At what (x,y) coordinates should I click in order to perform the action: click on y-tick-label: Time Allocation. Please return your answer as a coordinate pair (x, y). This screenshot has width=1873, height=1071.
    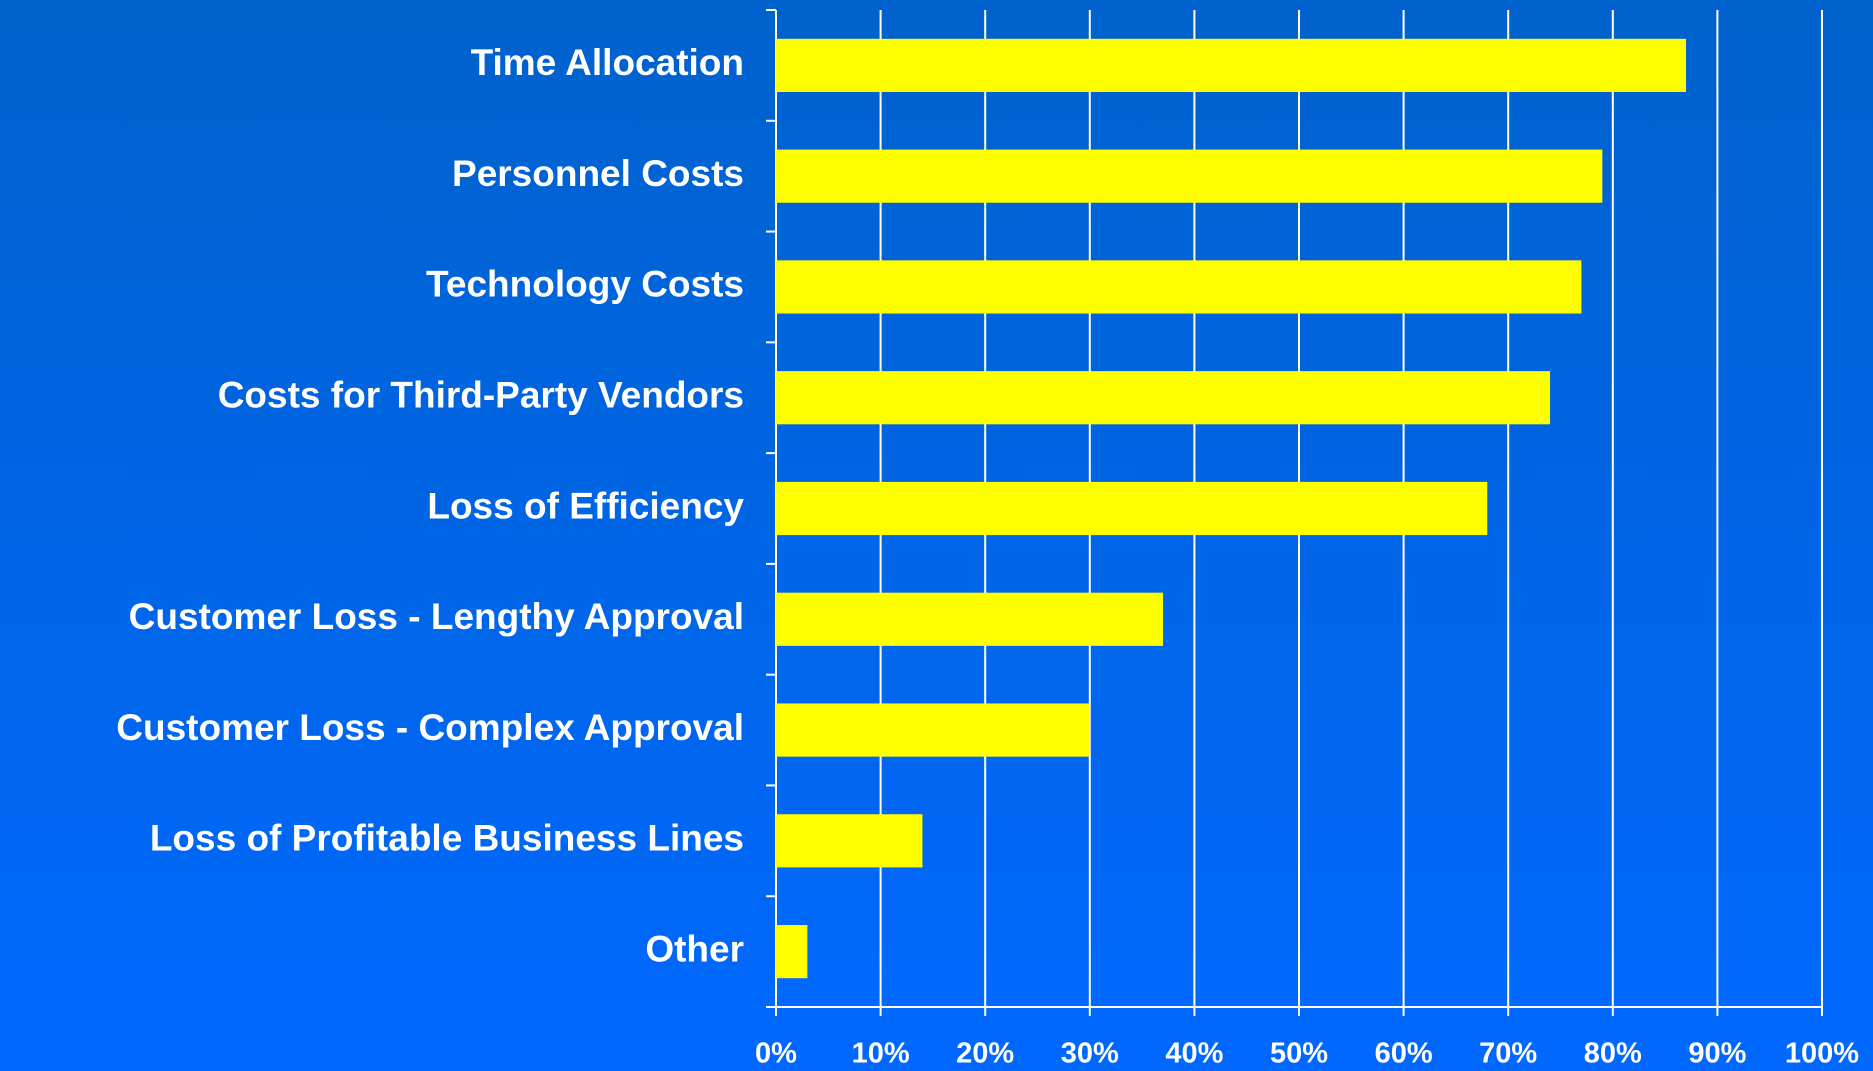
    Looking at the image, I should click on (607, 62).